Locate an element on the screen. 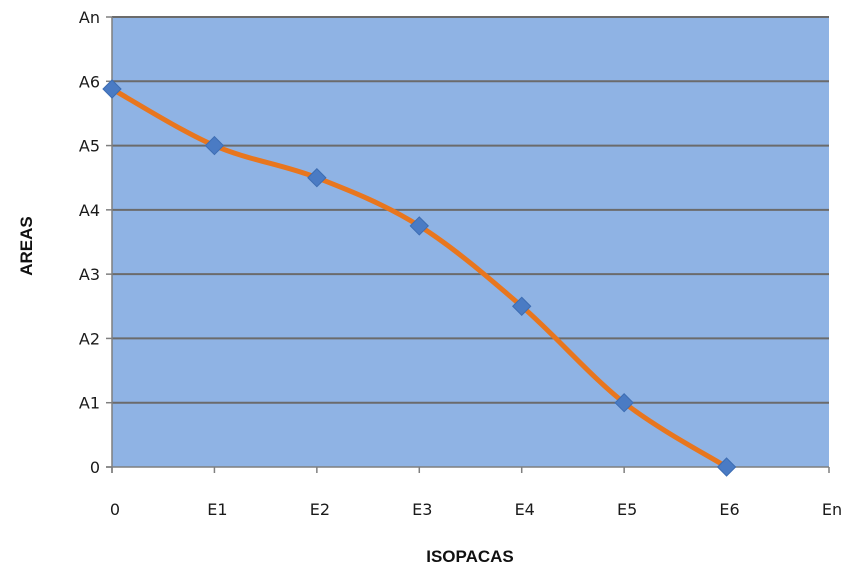 This screenshot has height=579, width=845. y-tick-label: A4 is located at coordinates (89, 210).